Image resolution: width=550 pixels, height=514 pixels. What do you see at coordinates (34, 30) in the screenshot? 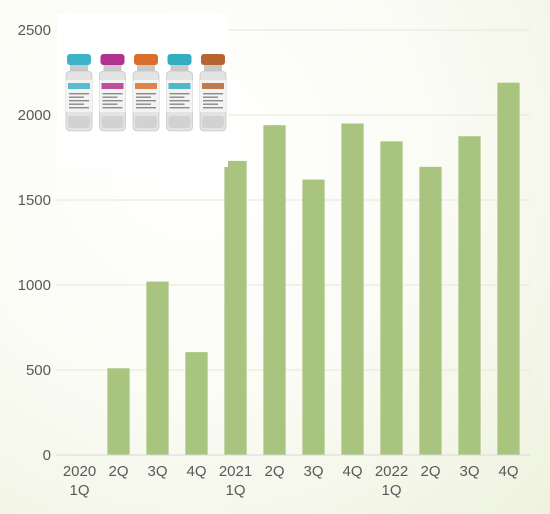
I see `y-tick-label: 2500` at bounding box center [34, 30].